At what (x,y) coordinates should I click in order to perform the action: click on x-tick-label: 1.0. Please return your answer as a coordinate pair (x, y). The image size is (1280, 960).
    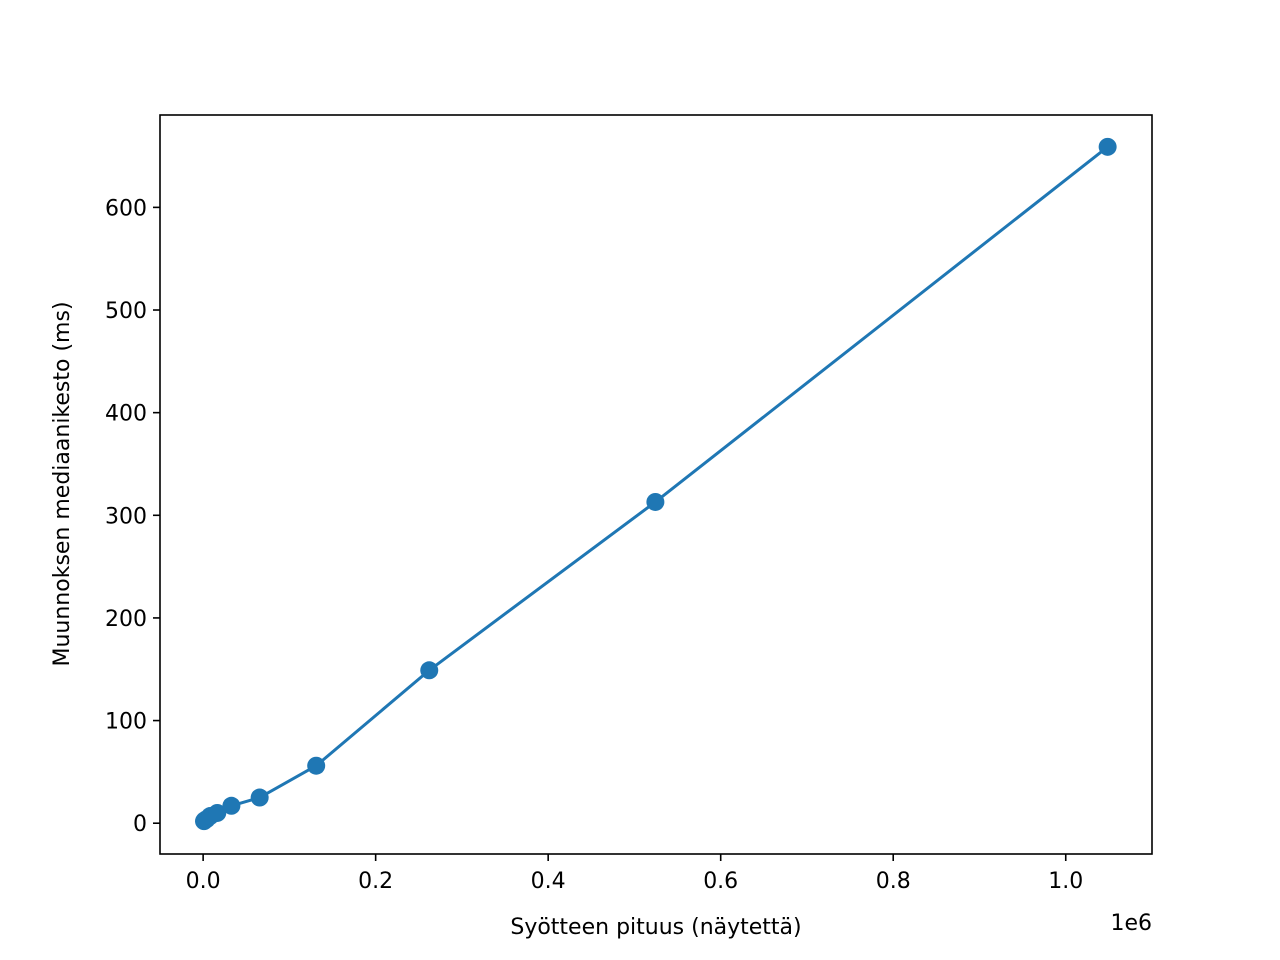
    Looking at the image, I should click on (1065, 881).